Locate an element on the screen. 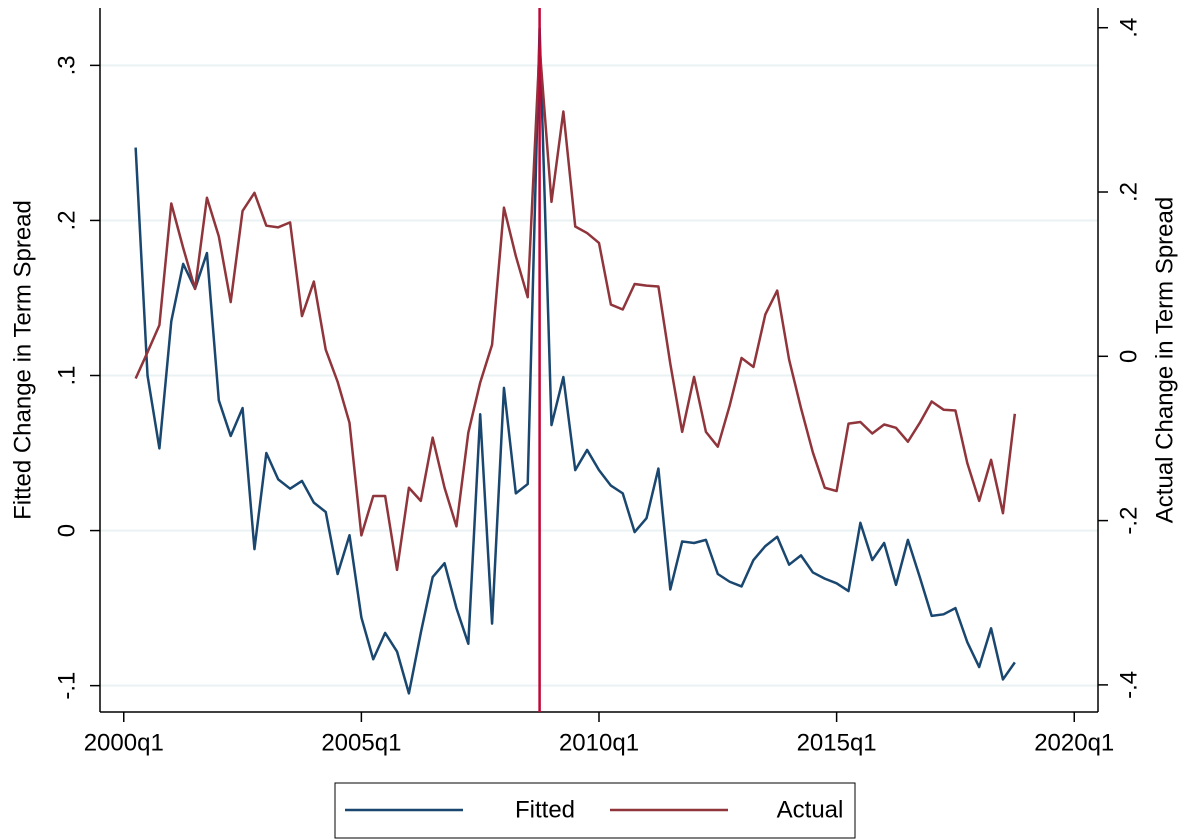  y2-tick-label: -.2 is located at coordinates (1128, 521).